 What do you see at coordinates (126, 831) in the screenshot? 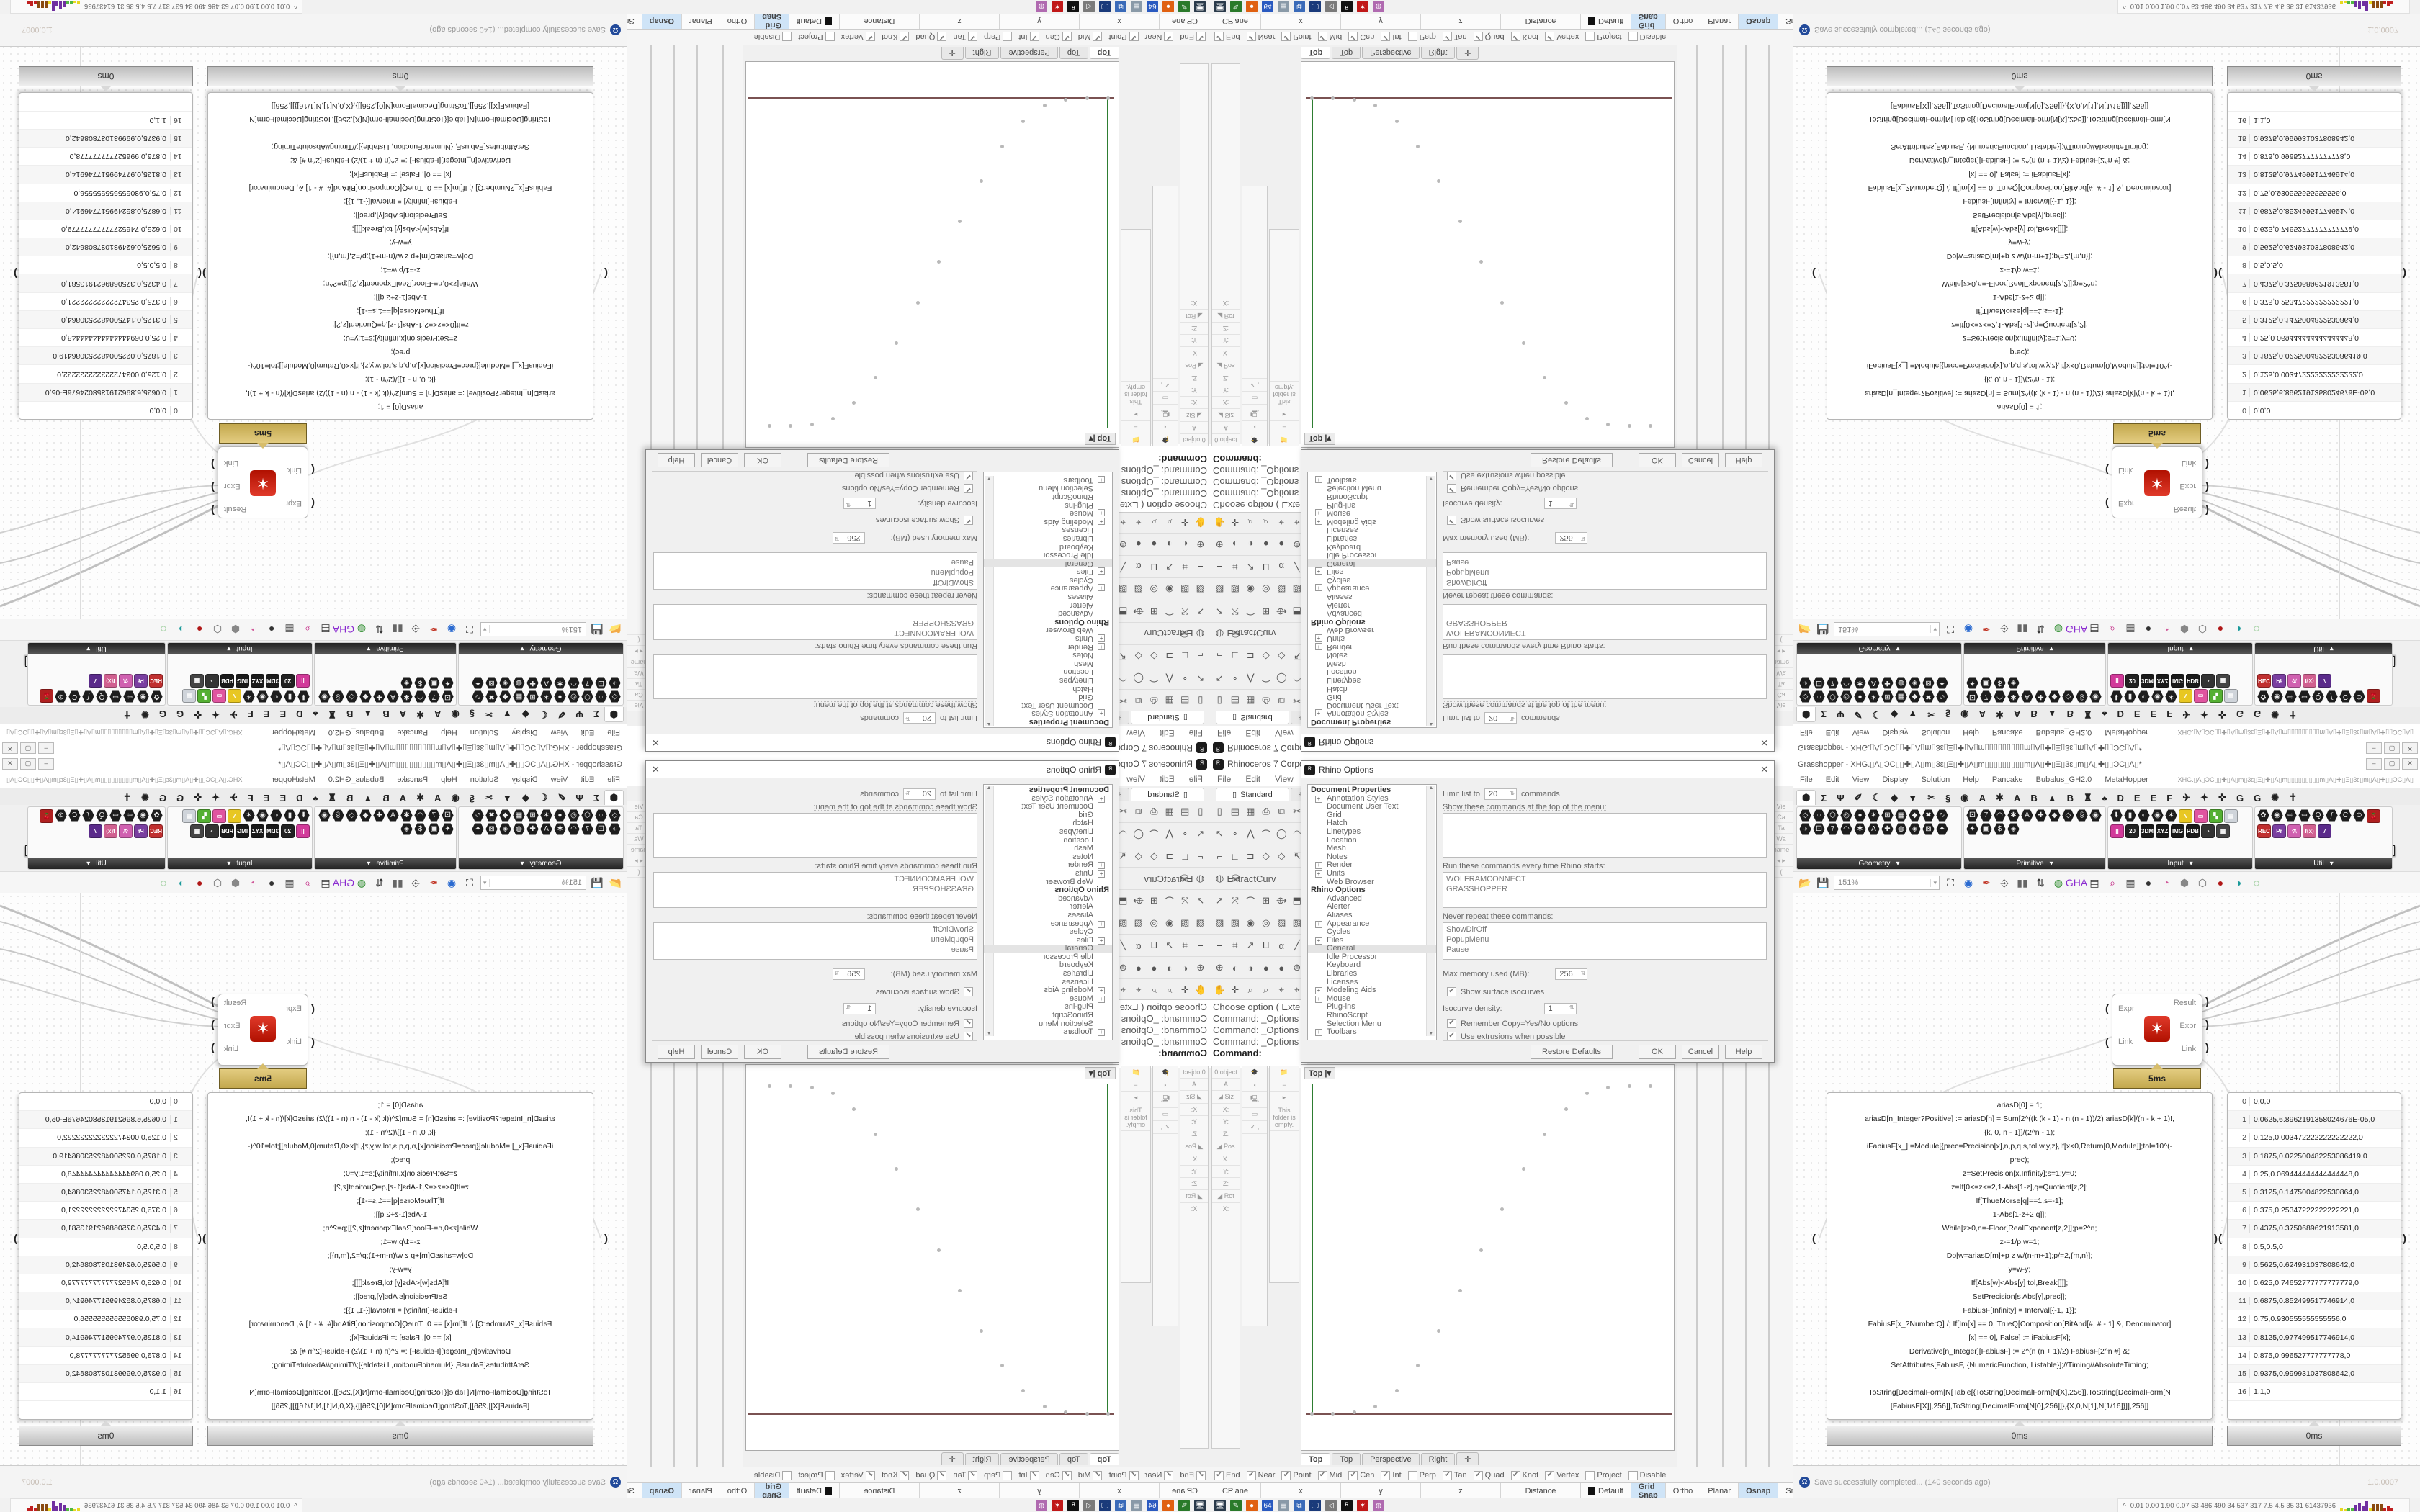
I see `component-icon: ⚗` at bounding box center [126, 831].